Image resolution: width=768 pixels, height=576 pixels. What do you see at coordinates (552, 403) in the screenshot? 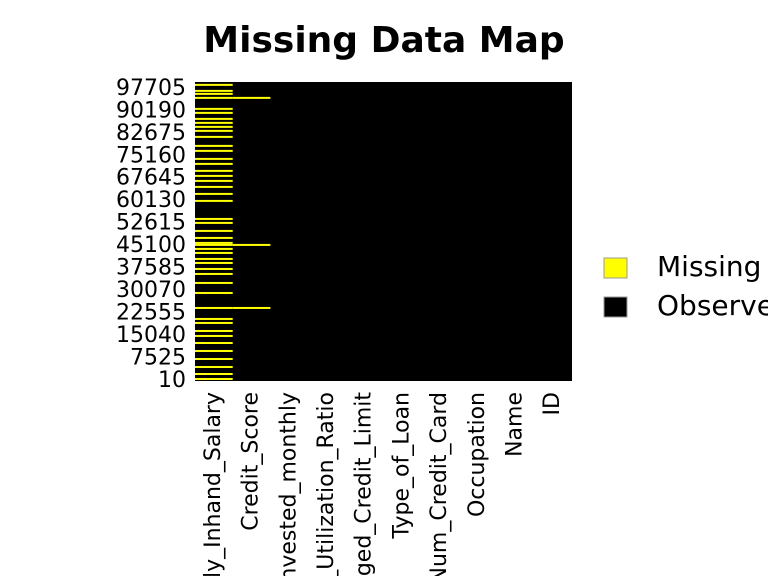
I see `x-tick-label: ID` at bounding box center [552, 403].